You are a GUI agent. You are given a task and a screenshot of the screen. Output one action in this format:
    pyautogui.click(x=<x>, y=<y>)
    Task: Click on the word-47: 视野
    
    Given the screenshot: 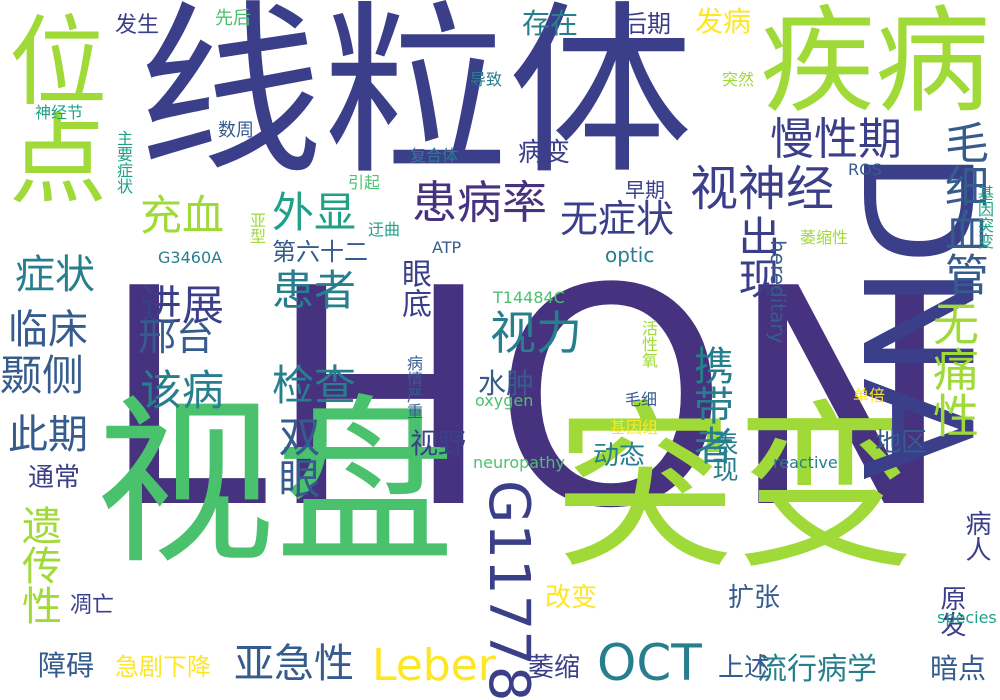 What is the action you would take?
    pyautogui.click(x=438, y=443)
    